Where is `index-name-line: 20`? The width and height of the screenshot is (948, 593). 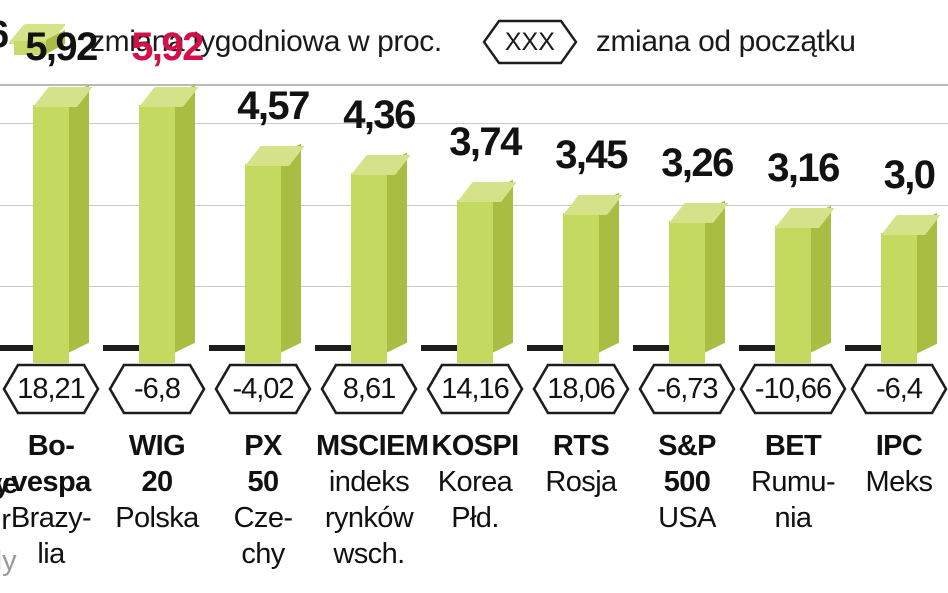 index-name-line: 20 is located at coordinates (157, 482).